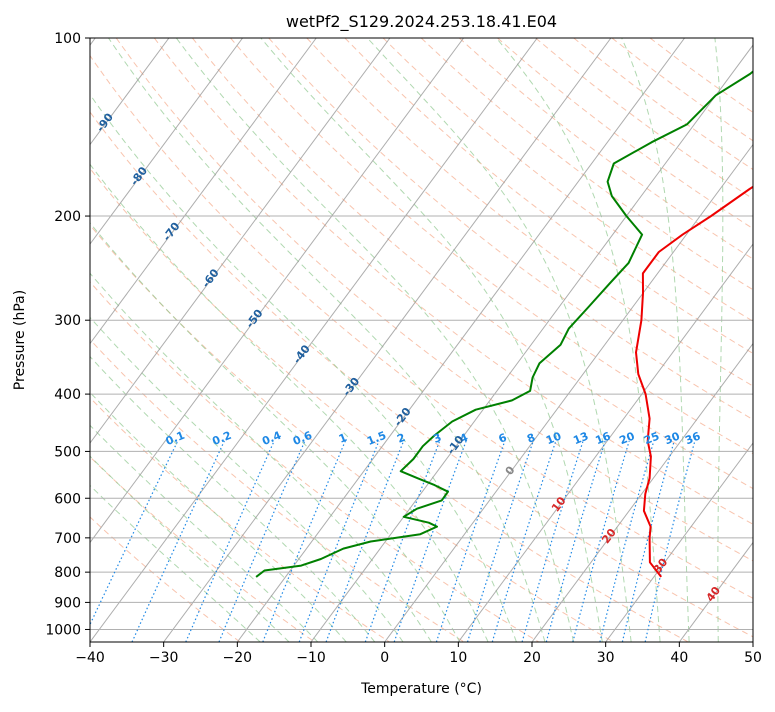 The width and height of the screenshot is (775, 712). What do you see at coordinates (67, 321) in the screenshot?
I see `y-tick-label: 300` at bounding box center [67, 321].